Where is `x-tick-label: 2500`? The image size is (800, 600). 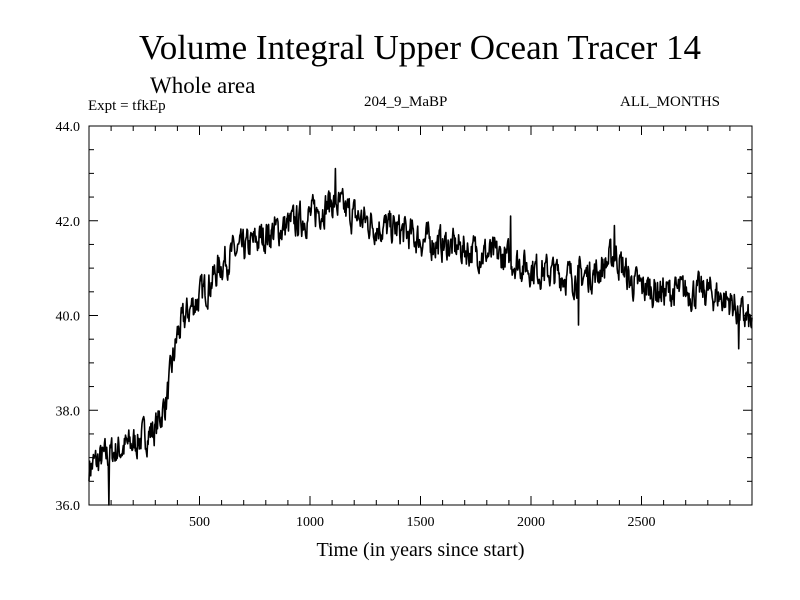 x-tick-label: 2500 is located at coordinates (642, 522).